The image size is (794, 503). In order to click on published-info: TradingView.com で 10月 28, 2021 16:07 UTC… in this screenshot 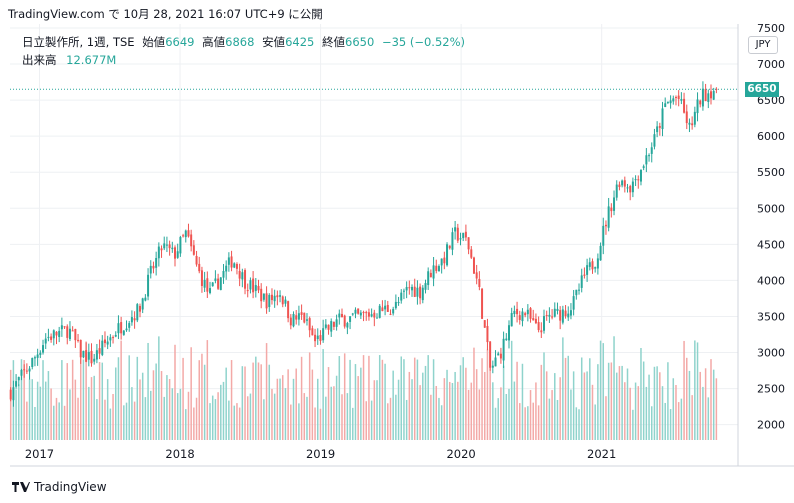, I will do `click(165, 14)`.